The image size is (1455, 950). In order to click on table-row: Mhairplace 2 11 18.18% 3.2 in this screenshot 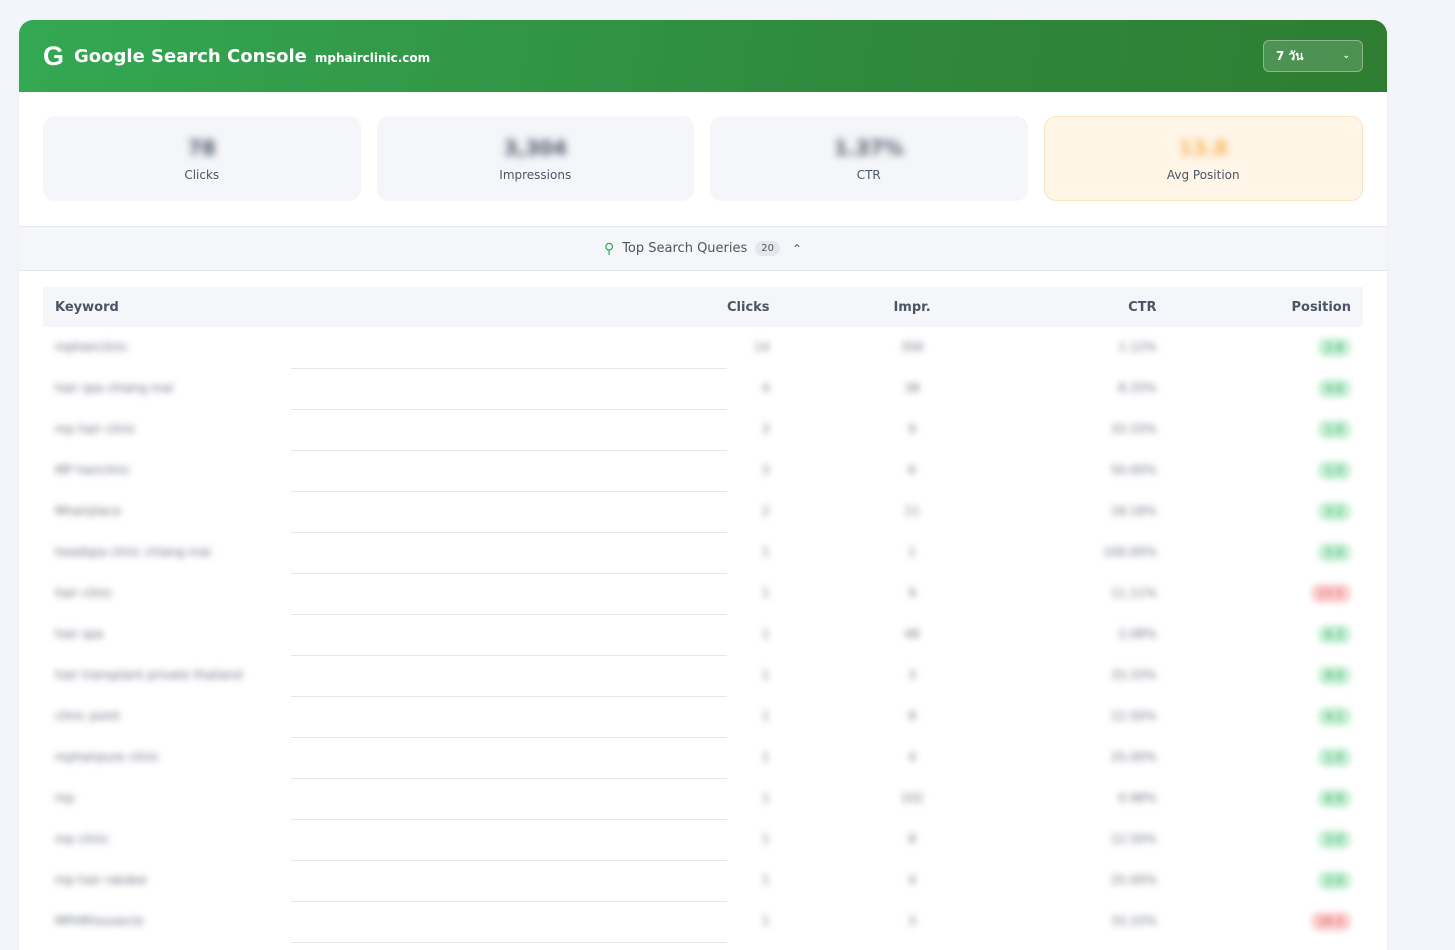, I will do `click(703, 512)`.